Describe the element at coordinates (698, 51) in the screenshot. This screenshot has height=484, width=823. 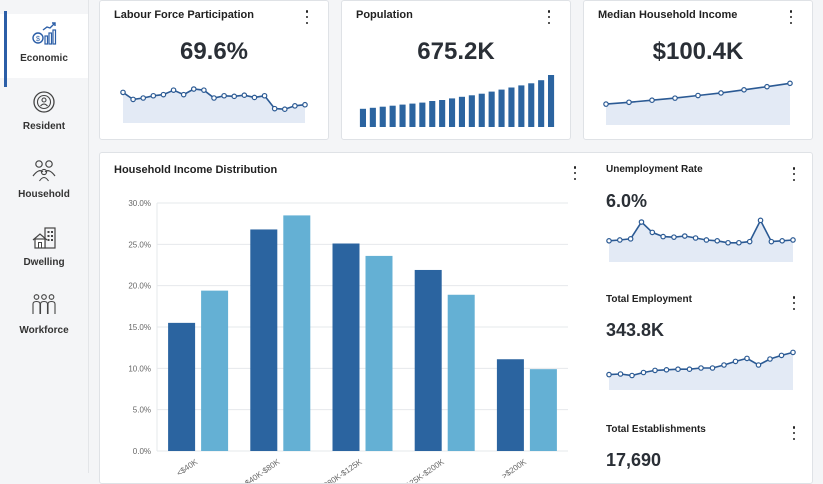
I see `kpi-value: $100.4K` at that location.